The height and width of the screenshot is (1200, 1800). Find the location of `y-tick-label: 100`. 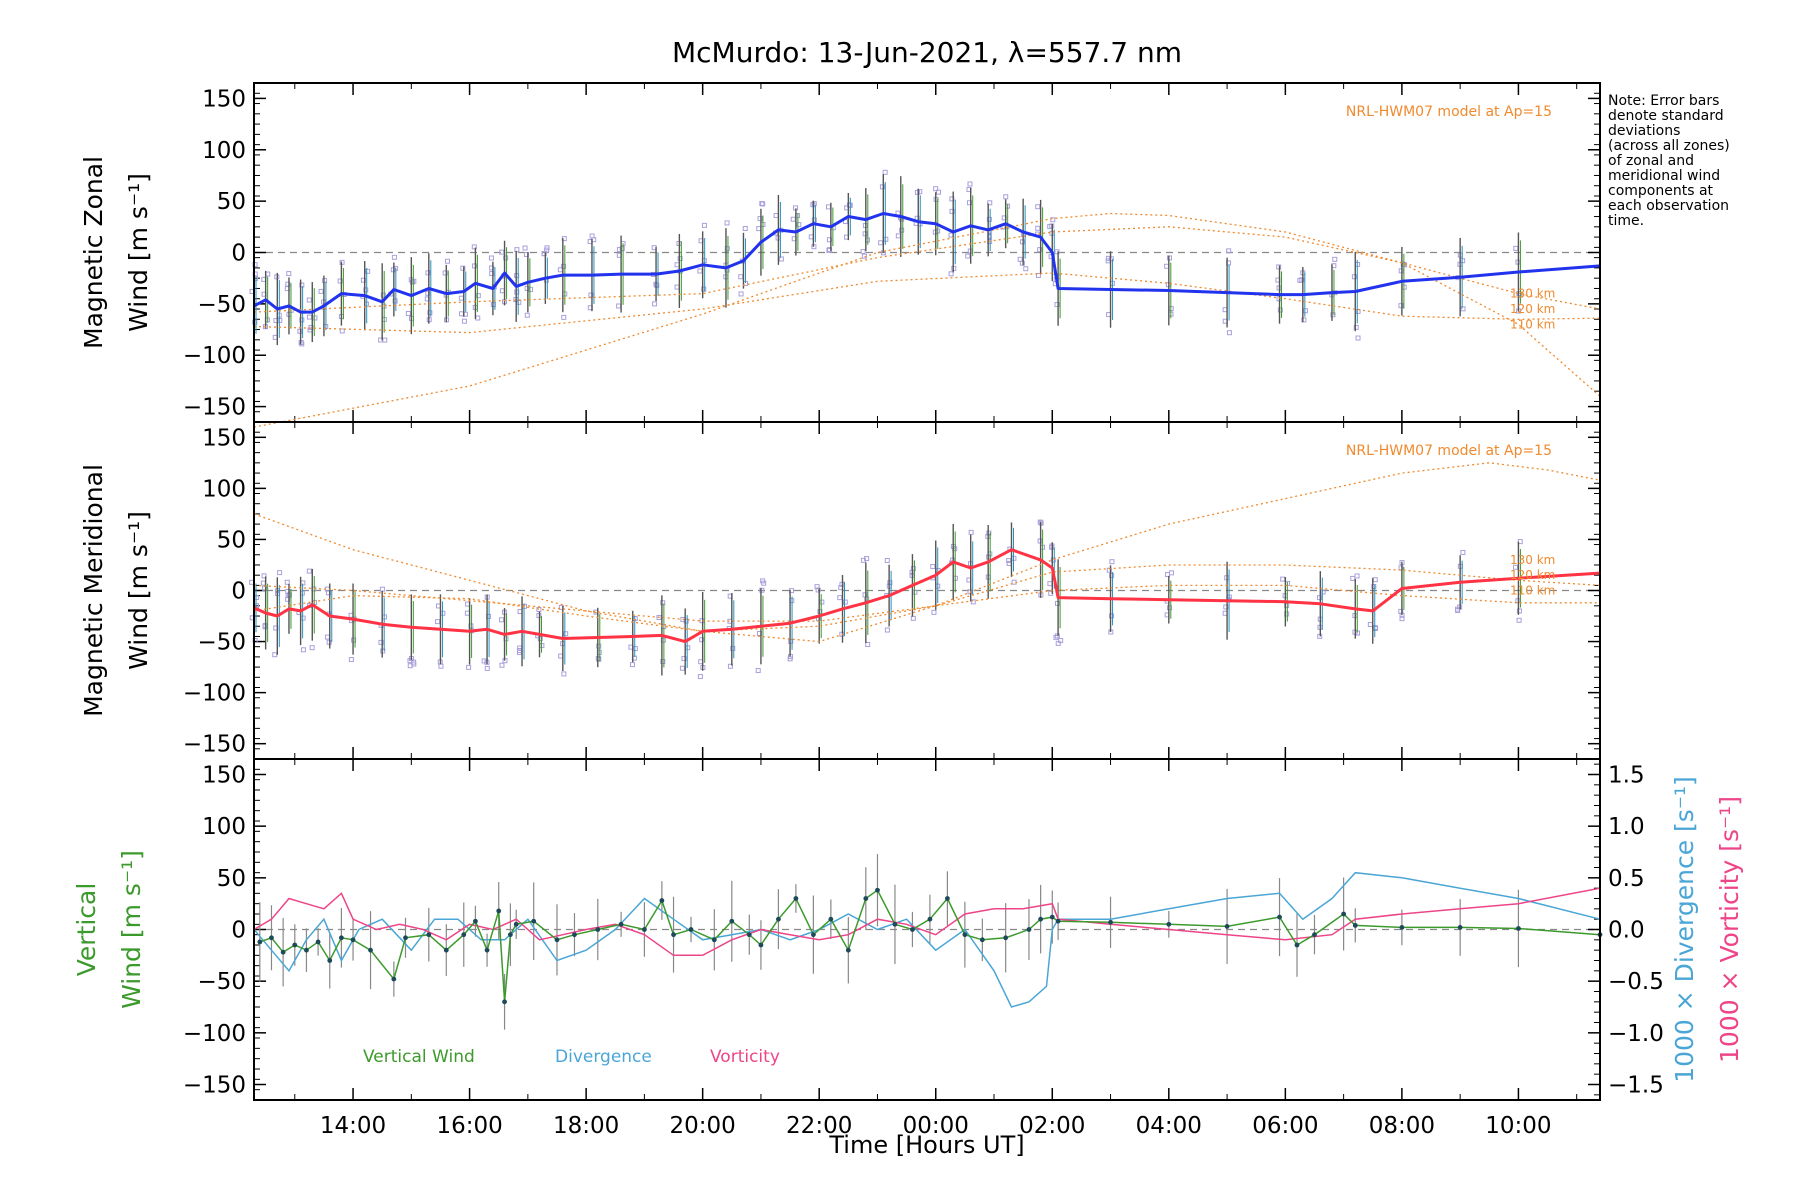

y-tick-label: 100 is located at coordinates (224, 827).